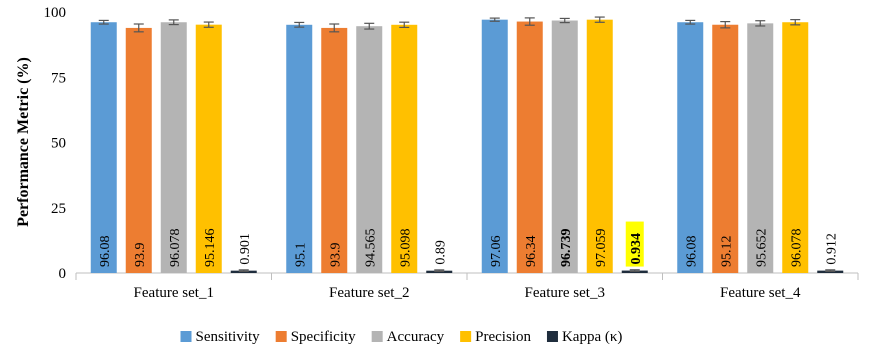 The width and height of the screenshot is (869, 354). I want to click on data-label-group: 94.565, so click(370, 248).